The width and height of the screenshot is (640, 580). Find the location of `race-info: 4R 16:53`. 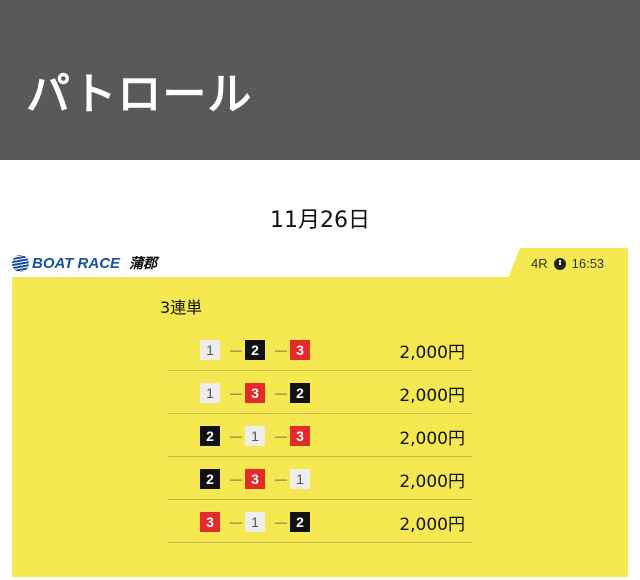

race-info: 4R 16:53 is located at coordinates (567, 263).